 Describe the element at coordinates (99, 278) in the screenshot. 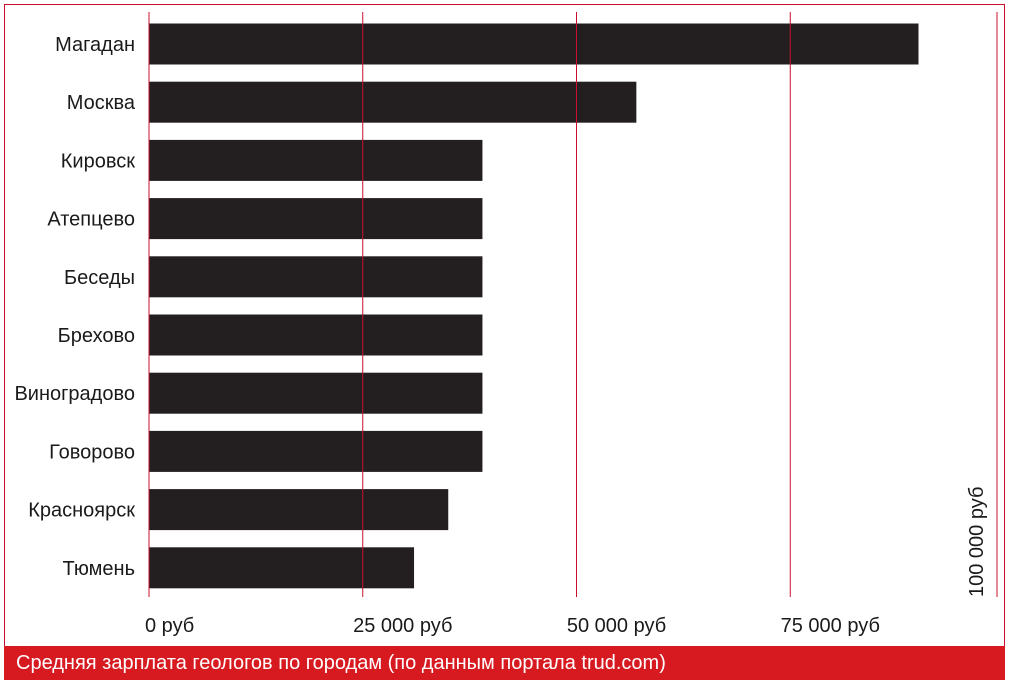

I see `category-label: Беседы` at that location.